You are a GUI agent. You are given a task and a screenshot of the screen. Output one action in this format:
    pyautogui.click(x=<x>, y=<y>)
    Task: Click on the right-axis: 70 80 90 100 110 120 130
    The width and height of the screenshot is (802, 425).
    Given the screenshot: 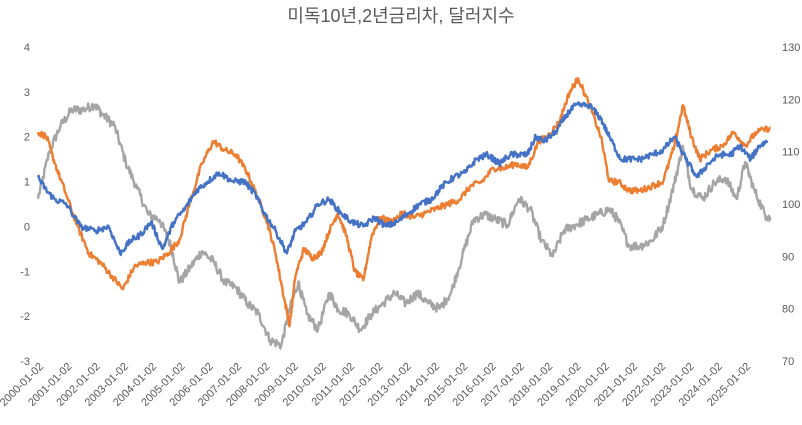 What is the action you would take?
    pyautogui.click(x=791, y=205)
    